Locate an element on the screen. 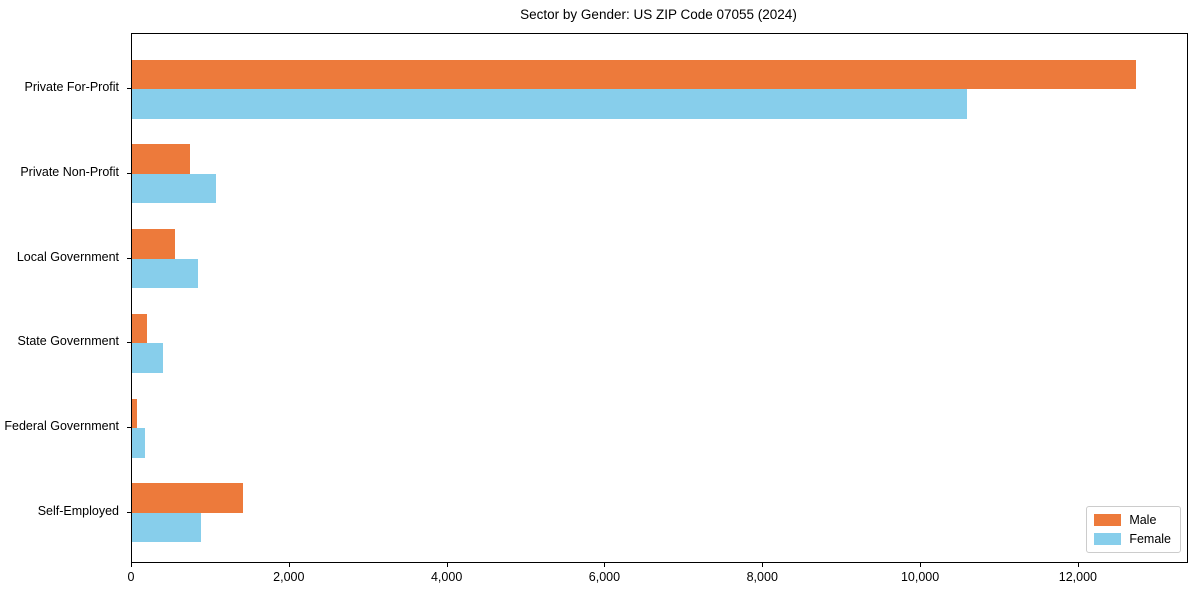 The image size is (1200, 600). legend-swatch-male-icon is located at coordinates (1108, 520).